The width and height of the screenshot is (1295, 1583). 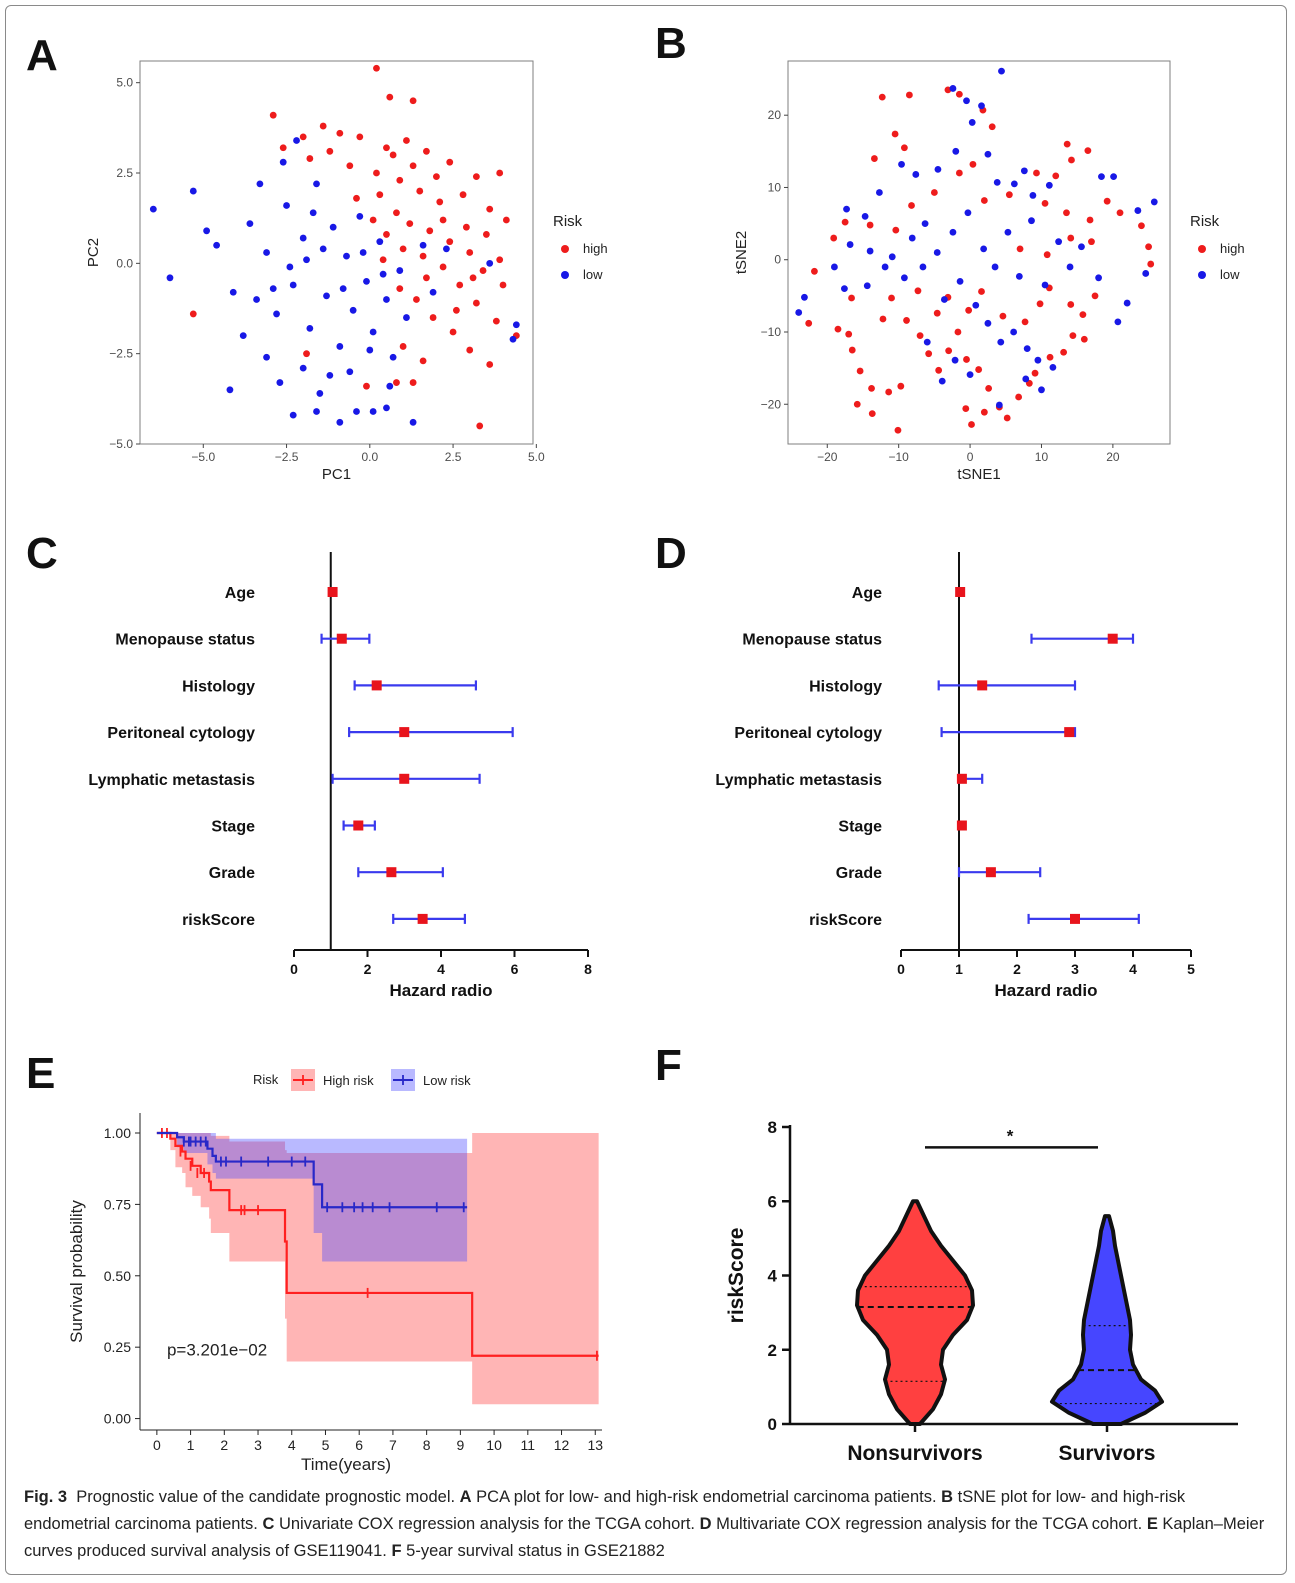 I want to click on y-tick-label: 1.00, so click(x=117, y=1133).